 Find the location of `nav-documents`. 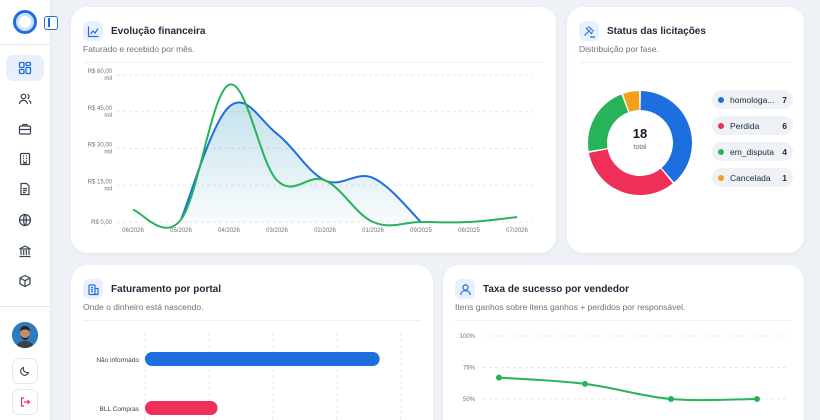

nav-documents is located at coordinates (25, 189).